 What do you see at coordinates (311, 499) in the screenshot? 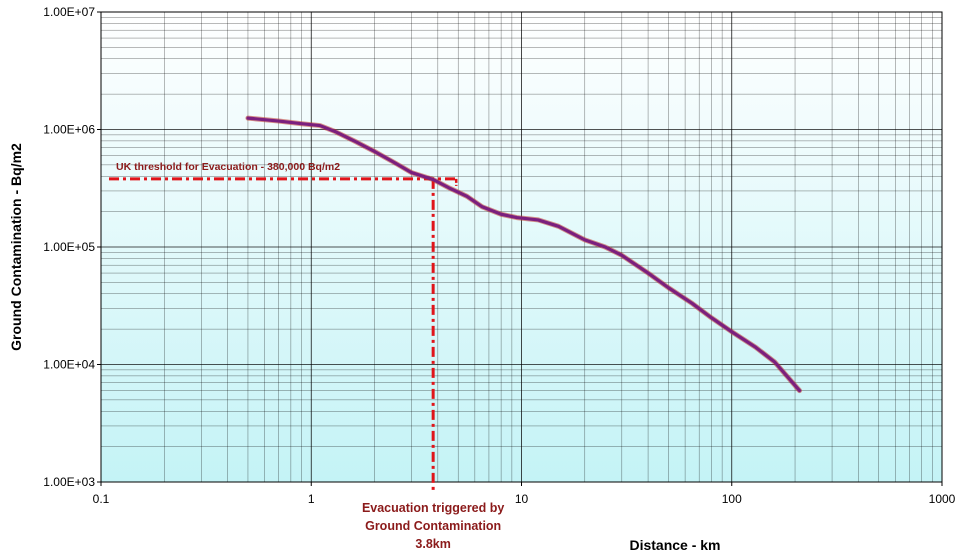
I see `x-tick-label: 1` at bounding box center [311, 499].